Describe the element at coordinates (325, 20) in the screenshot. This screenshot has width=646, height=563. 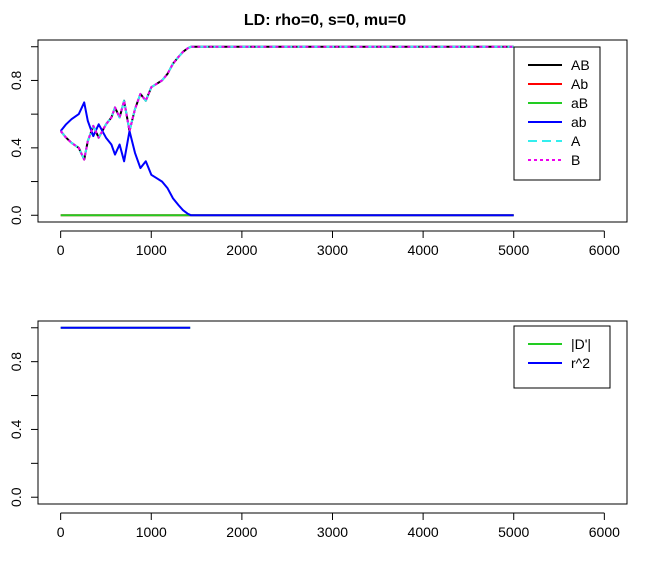
I see `chart-title: LD: rho=0, s=0, mu=0` at that location.